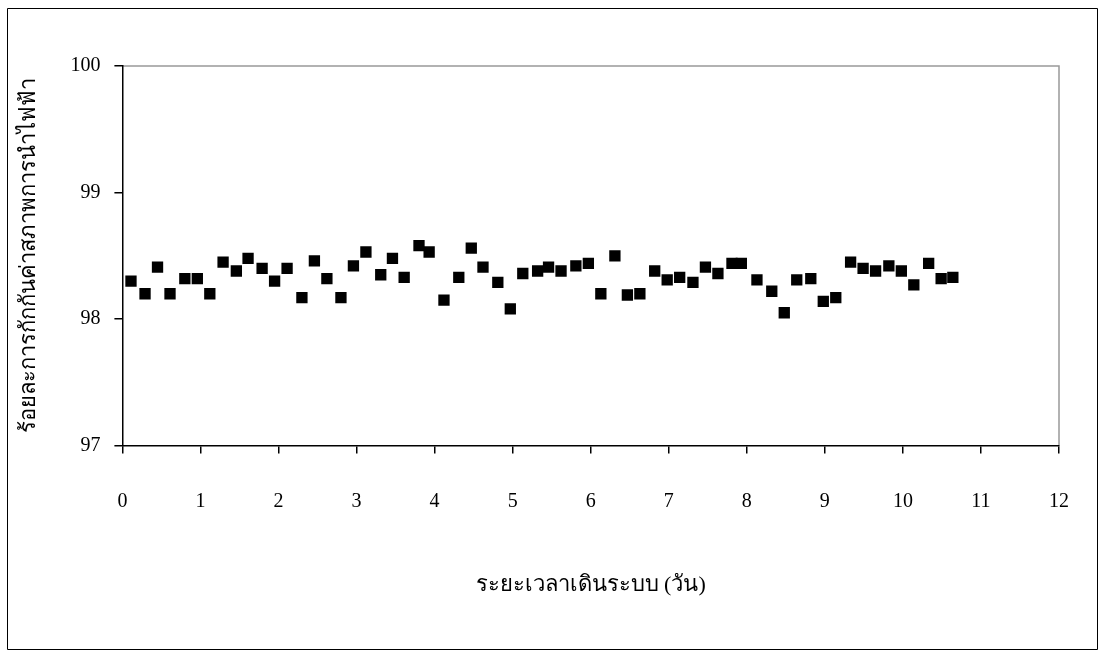 This screenshot has height=654, width=1105. I want to click on y-axis-title: ร้อยละการกักกันค่าสภาพการนำไฟฟ้า, so click(27, 256).